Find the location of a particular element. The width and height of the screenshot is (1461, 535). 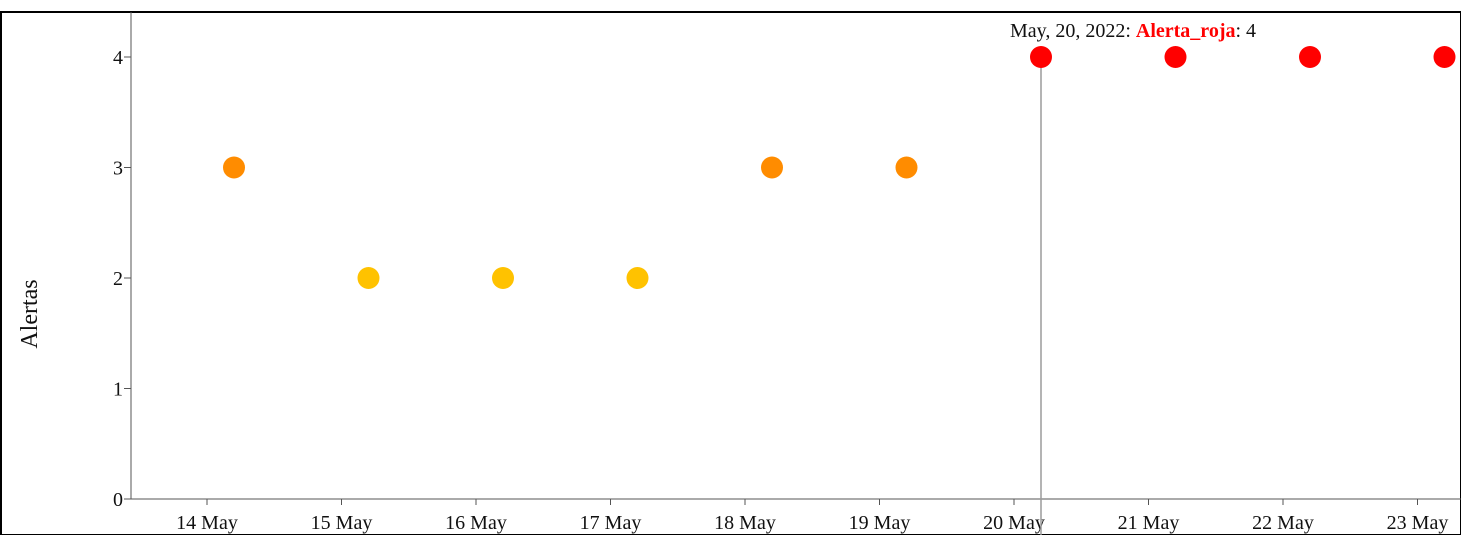

x-tick-label: 19 May is located at coordinates (880, 523).